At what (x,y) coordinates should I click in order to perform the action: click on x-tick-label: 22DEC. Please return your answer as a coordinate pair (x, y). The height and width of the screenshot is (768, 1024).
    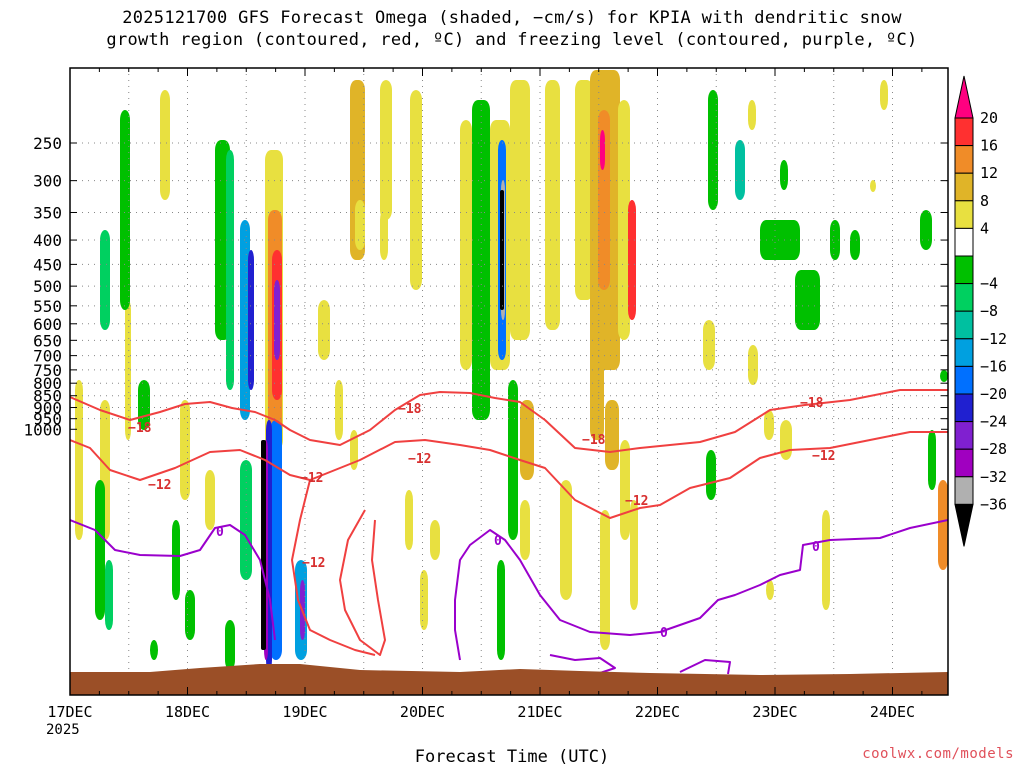
    Looking at the image, I should click on (657, 712).